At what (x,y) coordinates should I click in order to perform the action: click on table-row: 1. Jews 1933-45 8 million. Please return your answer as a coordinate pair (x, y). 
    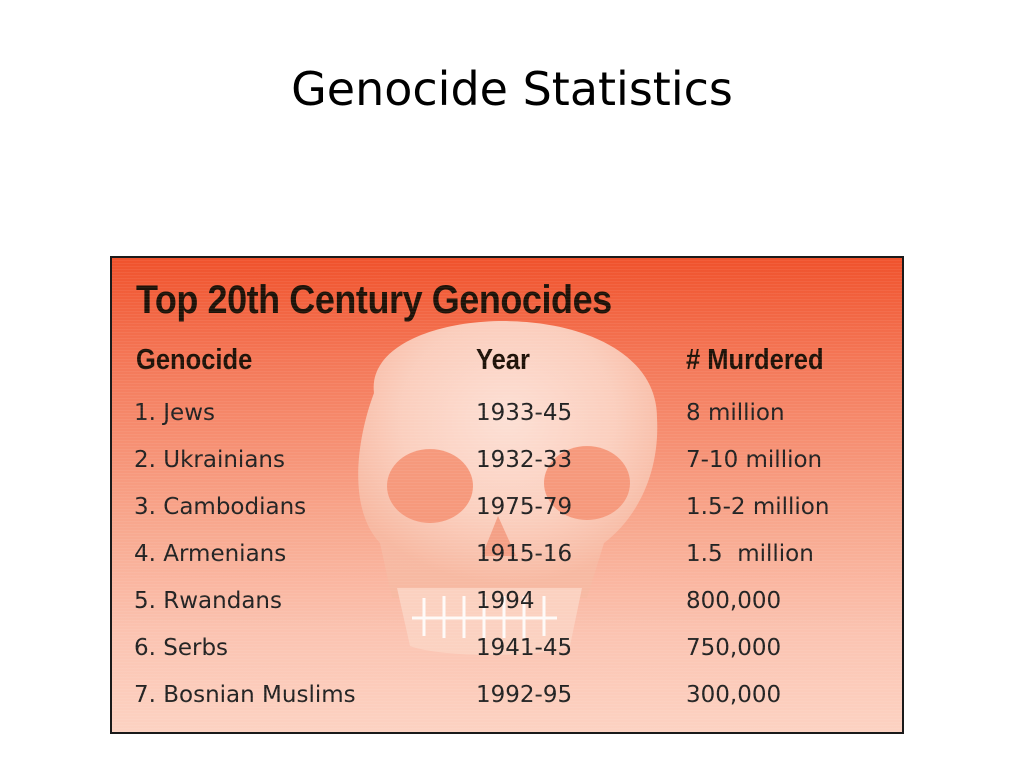
    Looking at the image, I should click on (507, 413).